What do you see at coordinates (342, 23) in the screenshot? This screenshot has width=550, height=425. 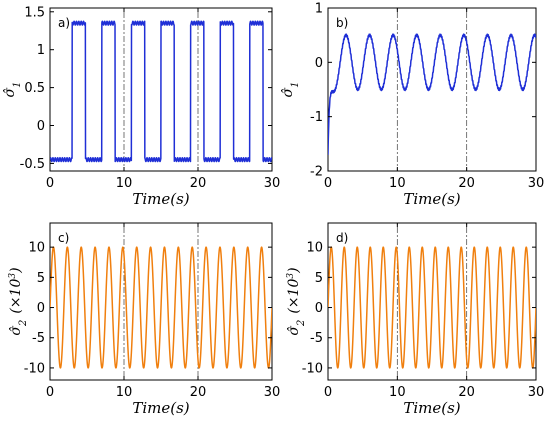 I see `panel-label: b)` at bounding box center [342, 23].